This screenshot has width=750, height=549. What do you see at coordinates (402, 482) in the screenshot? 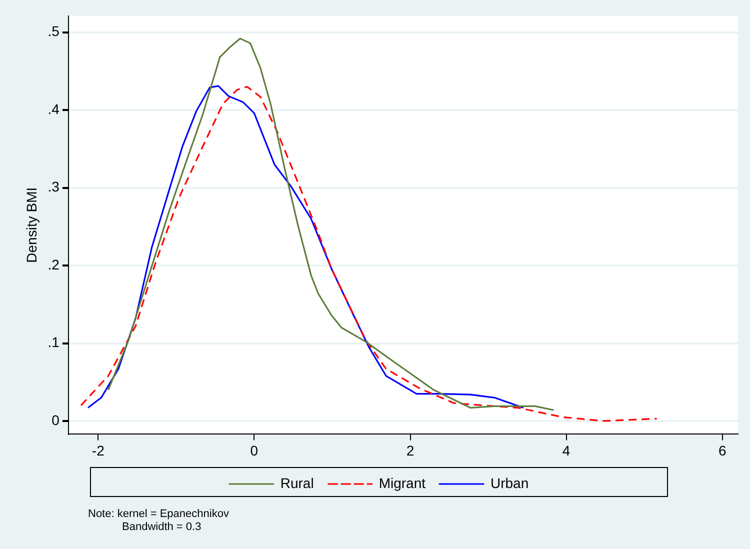
I see `legend-label: Migrant` at bounding box center [402, 482].